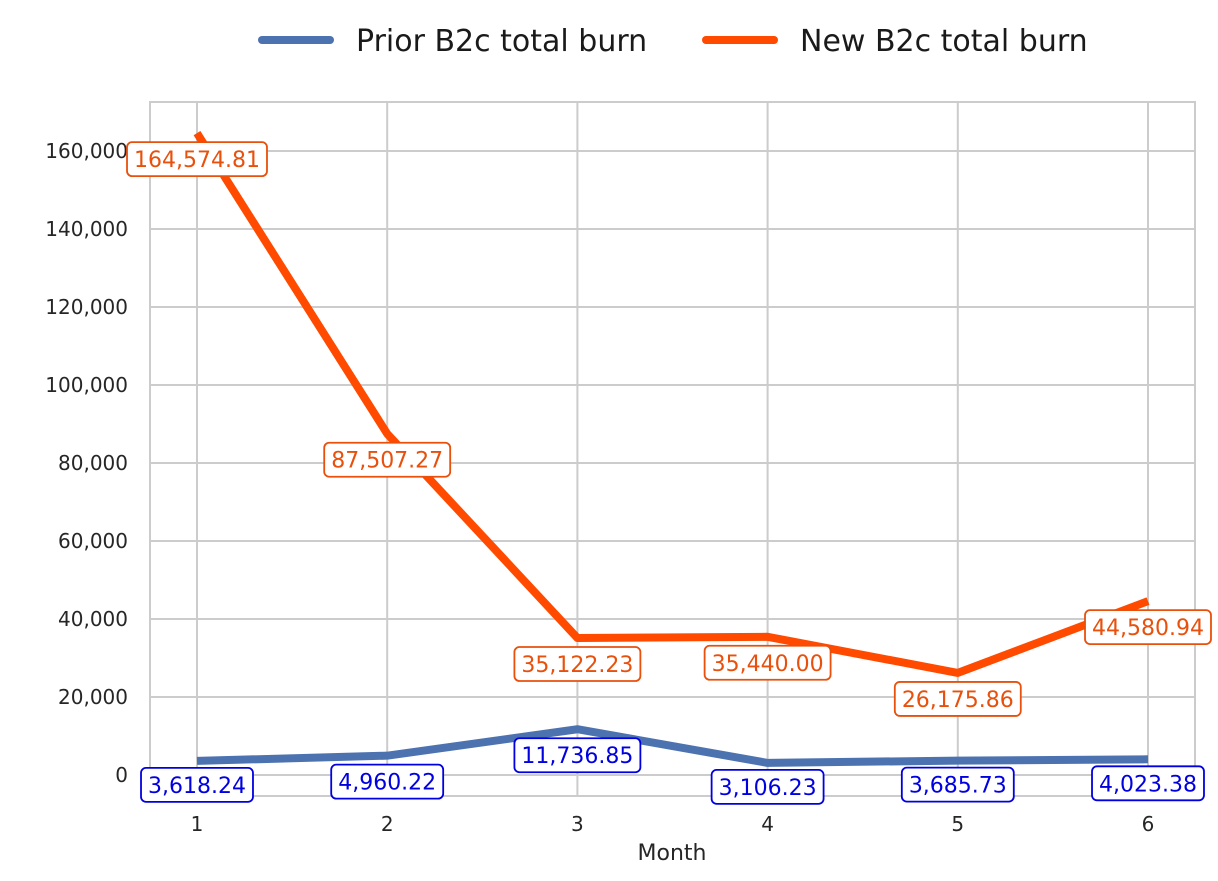 The width and height of the screenshot is (1218, 881). Describe the element at coordinates (387, 824) in the screenshot. I see `x-tick-label: 2` at that location.